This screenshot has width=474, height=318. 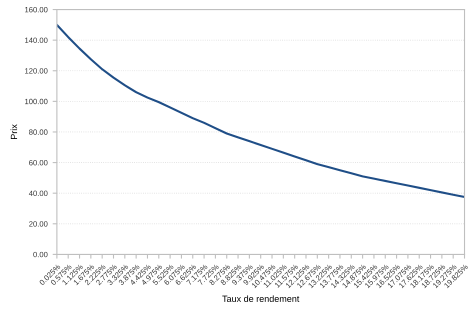 What do you see at coordinates (261, 298) in the screenshot?
I see `x-axis-title: Taux de rendement` at bounding box center [261, 298].